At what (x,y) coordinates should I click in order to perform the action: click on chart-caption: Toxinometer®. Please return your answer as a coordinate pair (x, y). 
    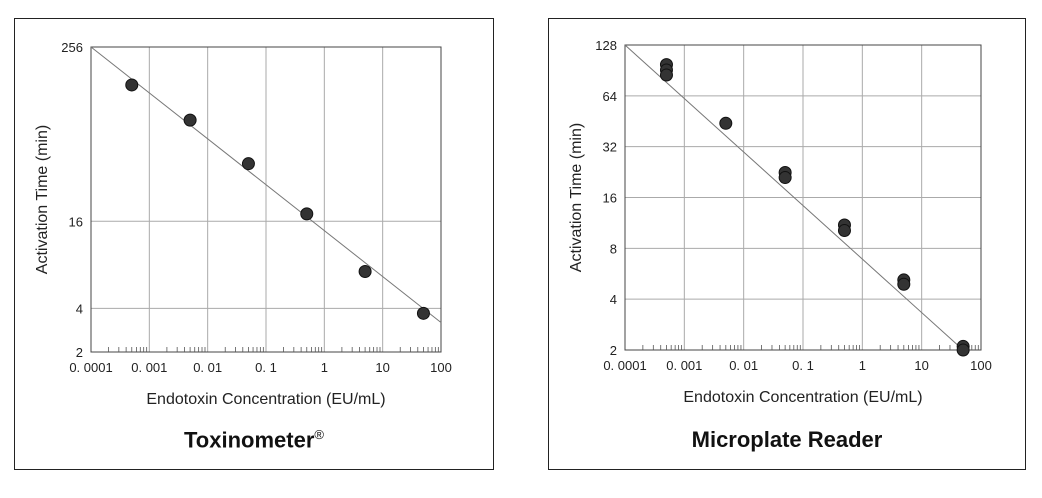
    Looking at the image, I should click on (254, 440).